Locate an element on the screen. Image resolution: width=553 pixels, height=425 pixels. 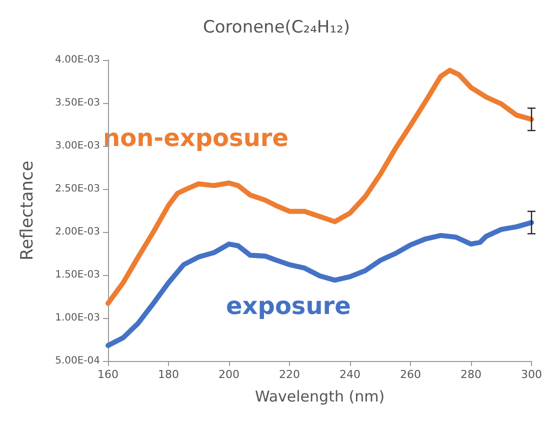
x-tick-label: 280 is located at coordinates (471, 374).